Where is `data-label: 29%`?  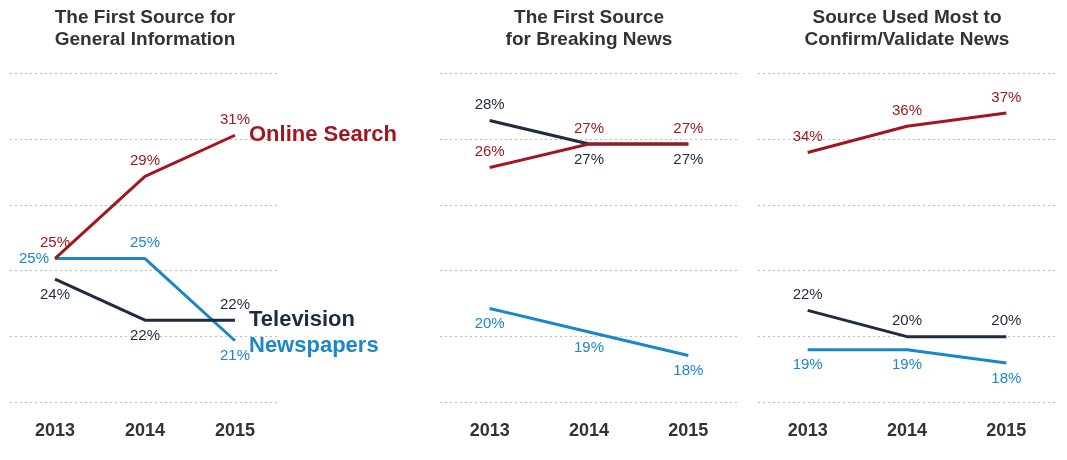 data-label: 29% is located at coordinates (145, 159).